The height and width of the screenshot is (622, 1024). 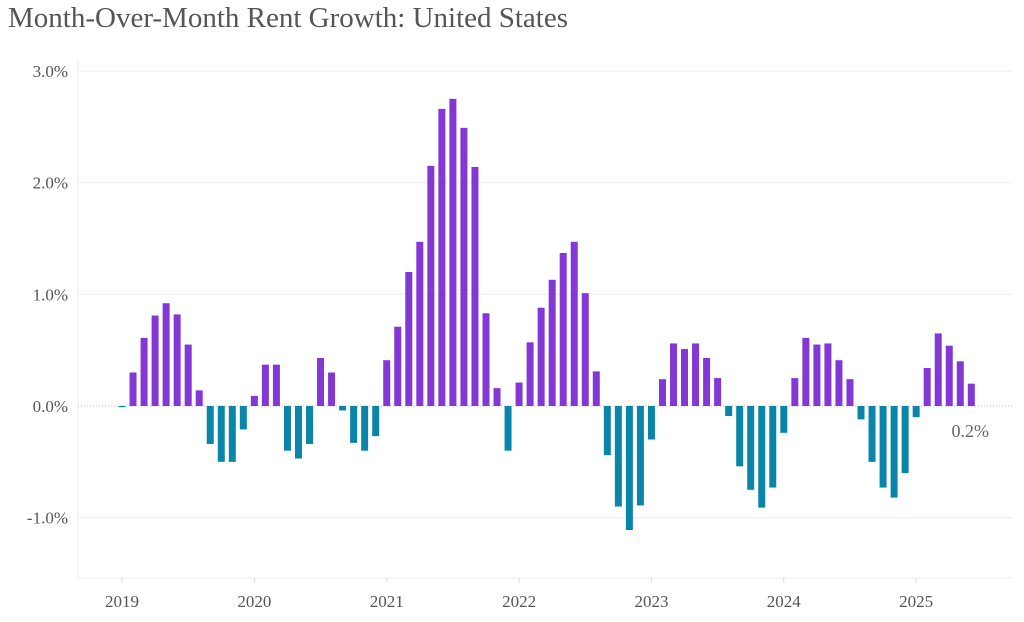 I want to click on x-tick-label: 2025, so click(x=916, y=601).